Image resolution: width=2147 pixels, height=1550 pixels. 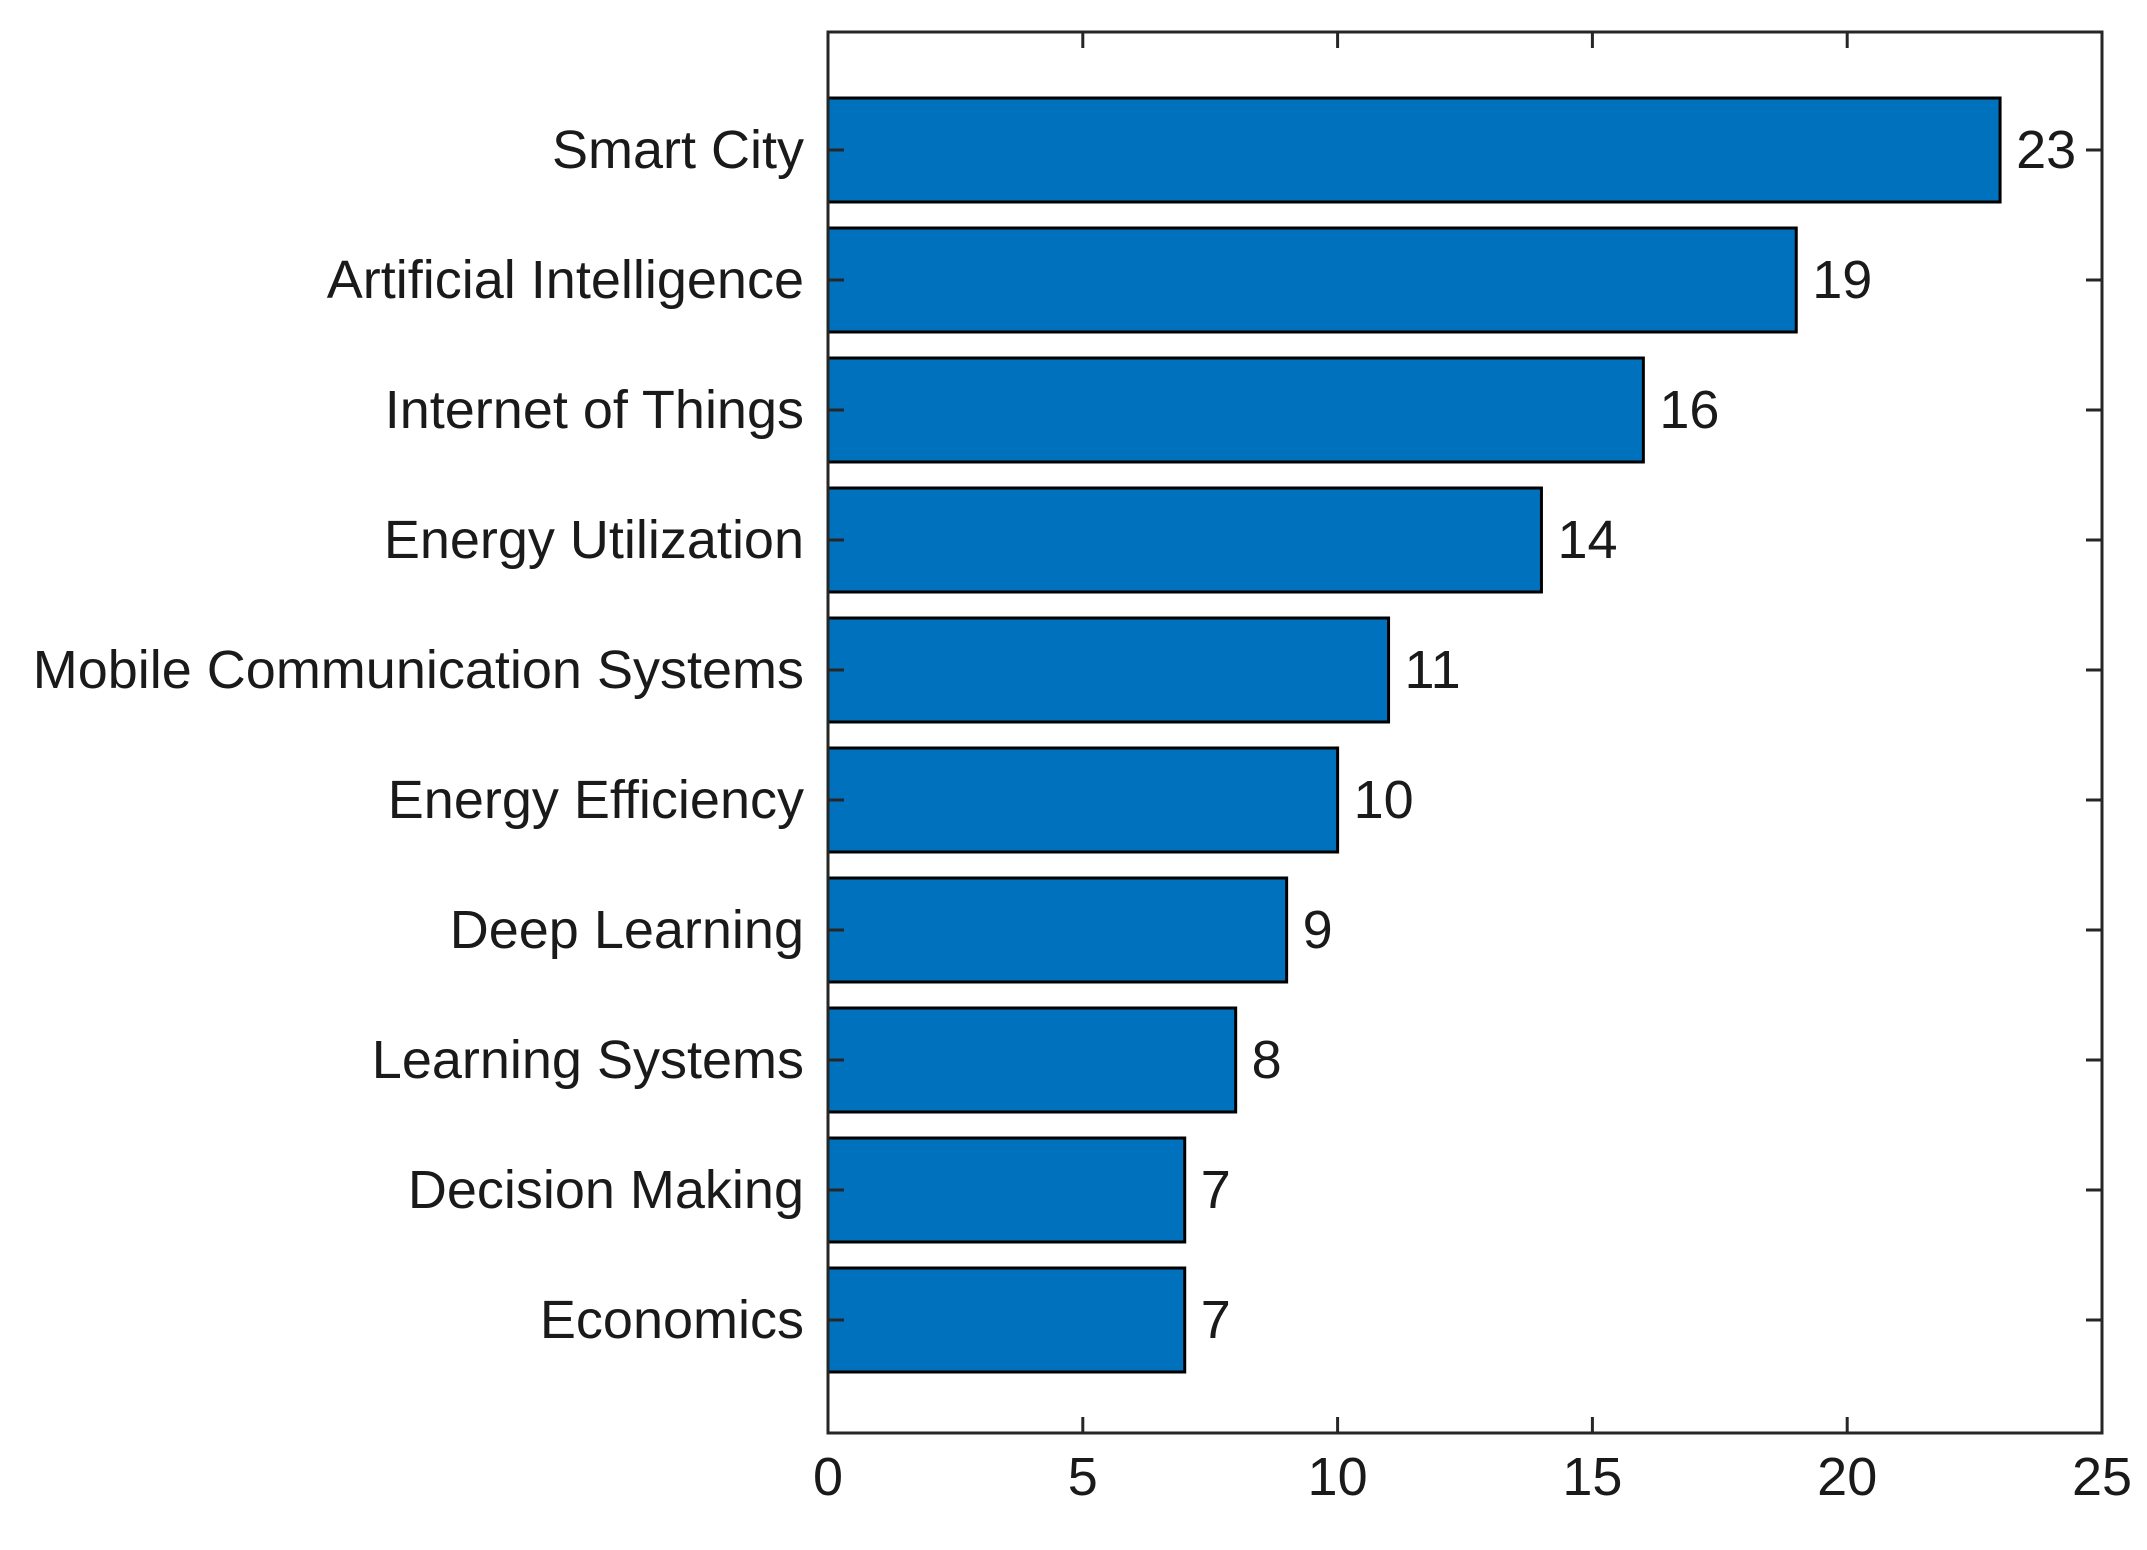 I want to click on bar-decision-making, so click(x=1006, y=1190).